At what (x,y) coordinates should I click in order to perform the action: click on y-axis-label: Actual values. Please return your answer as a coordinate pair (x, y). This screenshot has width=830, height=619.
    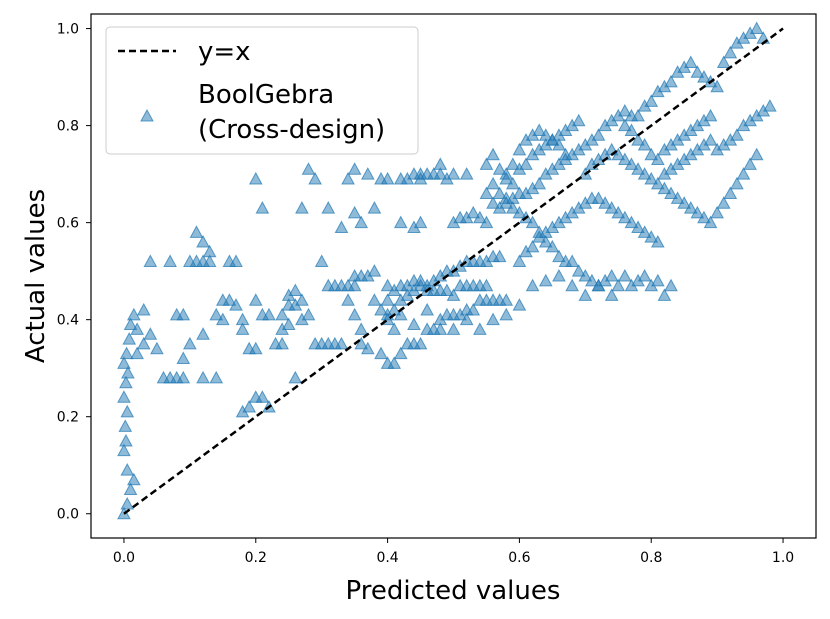
    Looking at the image, I should click on (36, 276).